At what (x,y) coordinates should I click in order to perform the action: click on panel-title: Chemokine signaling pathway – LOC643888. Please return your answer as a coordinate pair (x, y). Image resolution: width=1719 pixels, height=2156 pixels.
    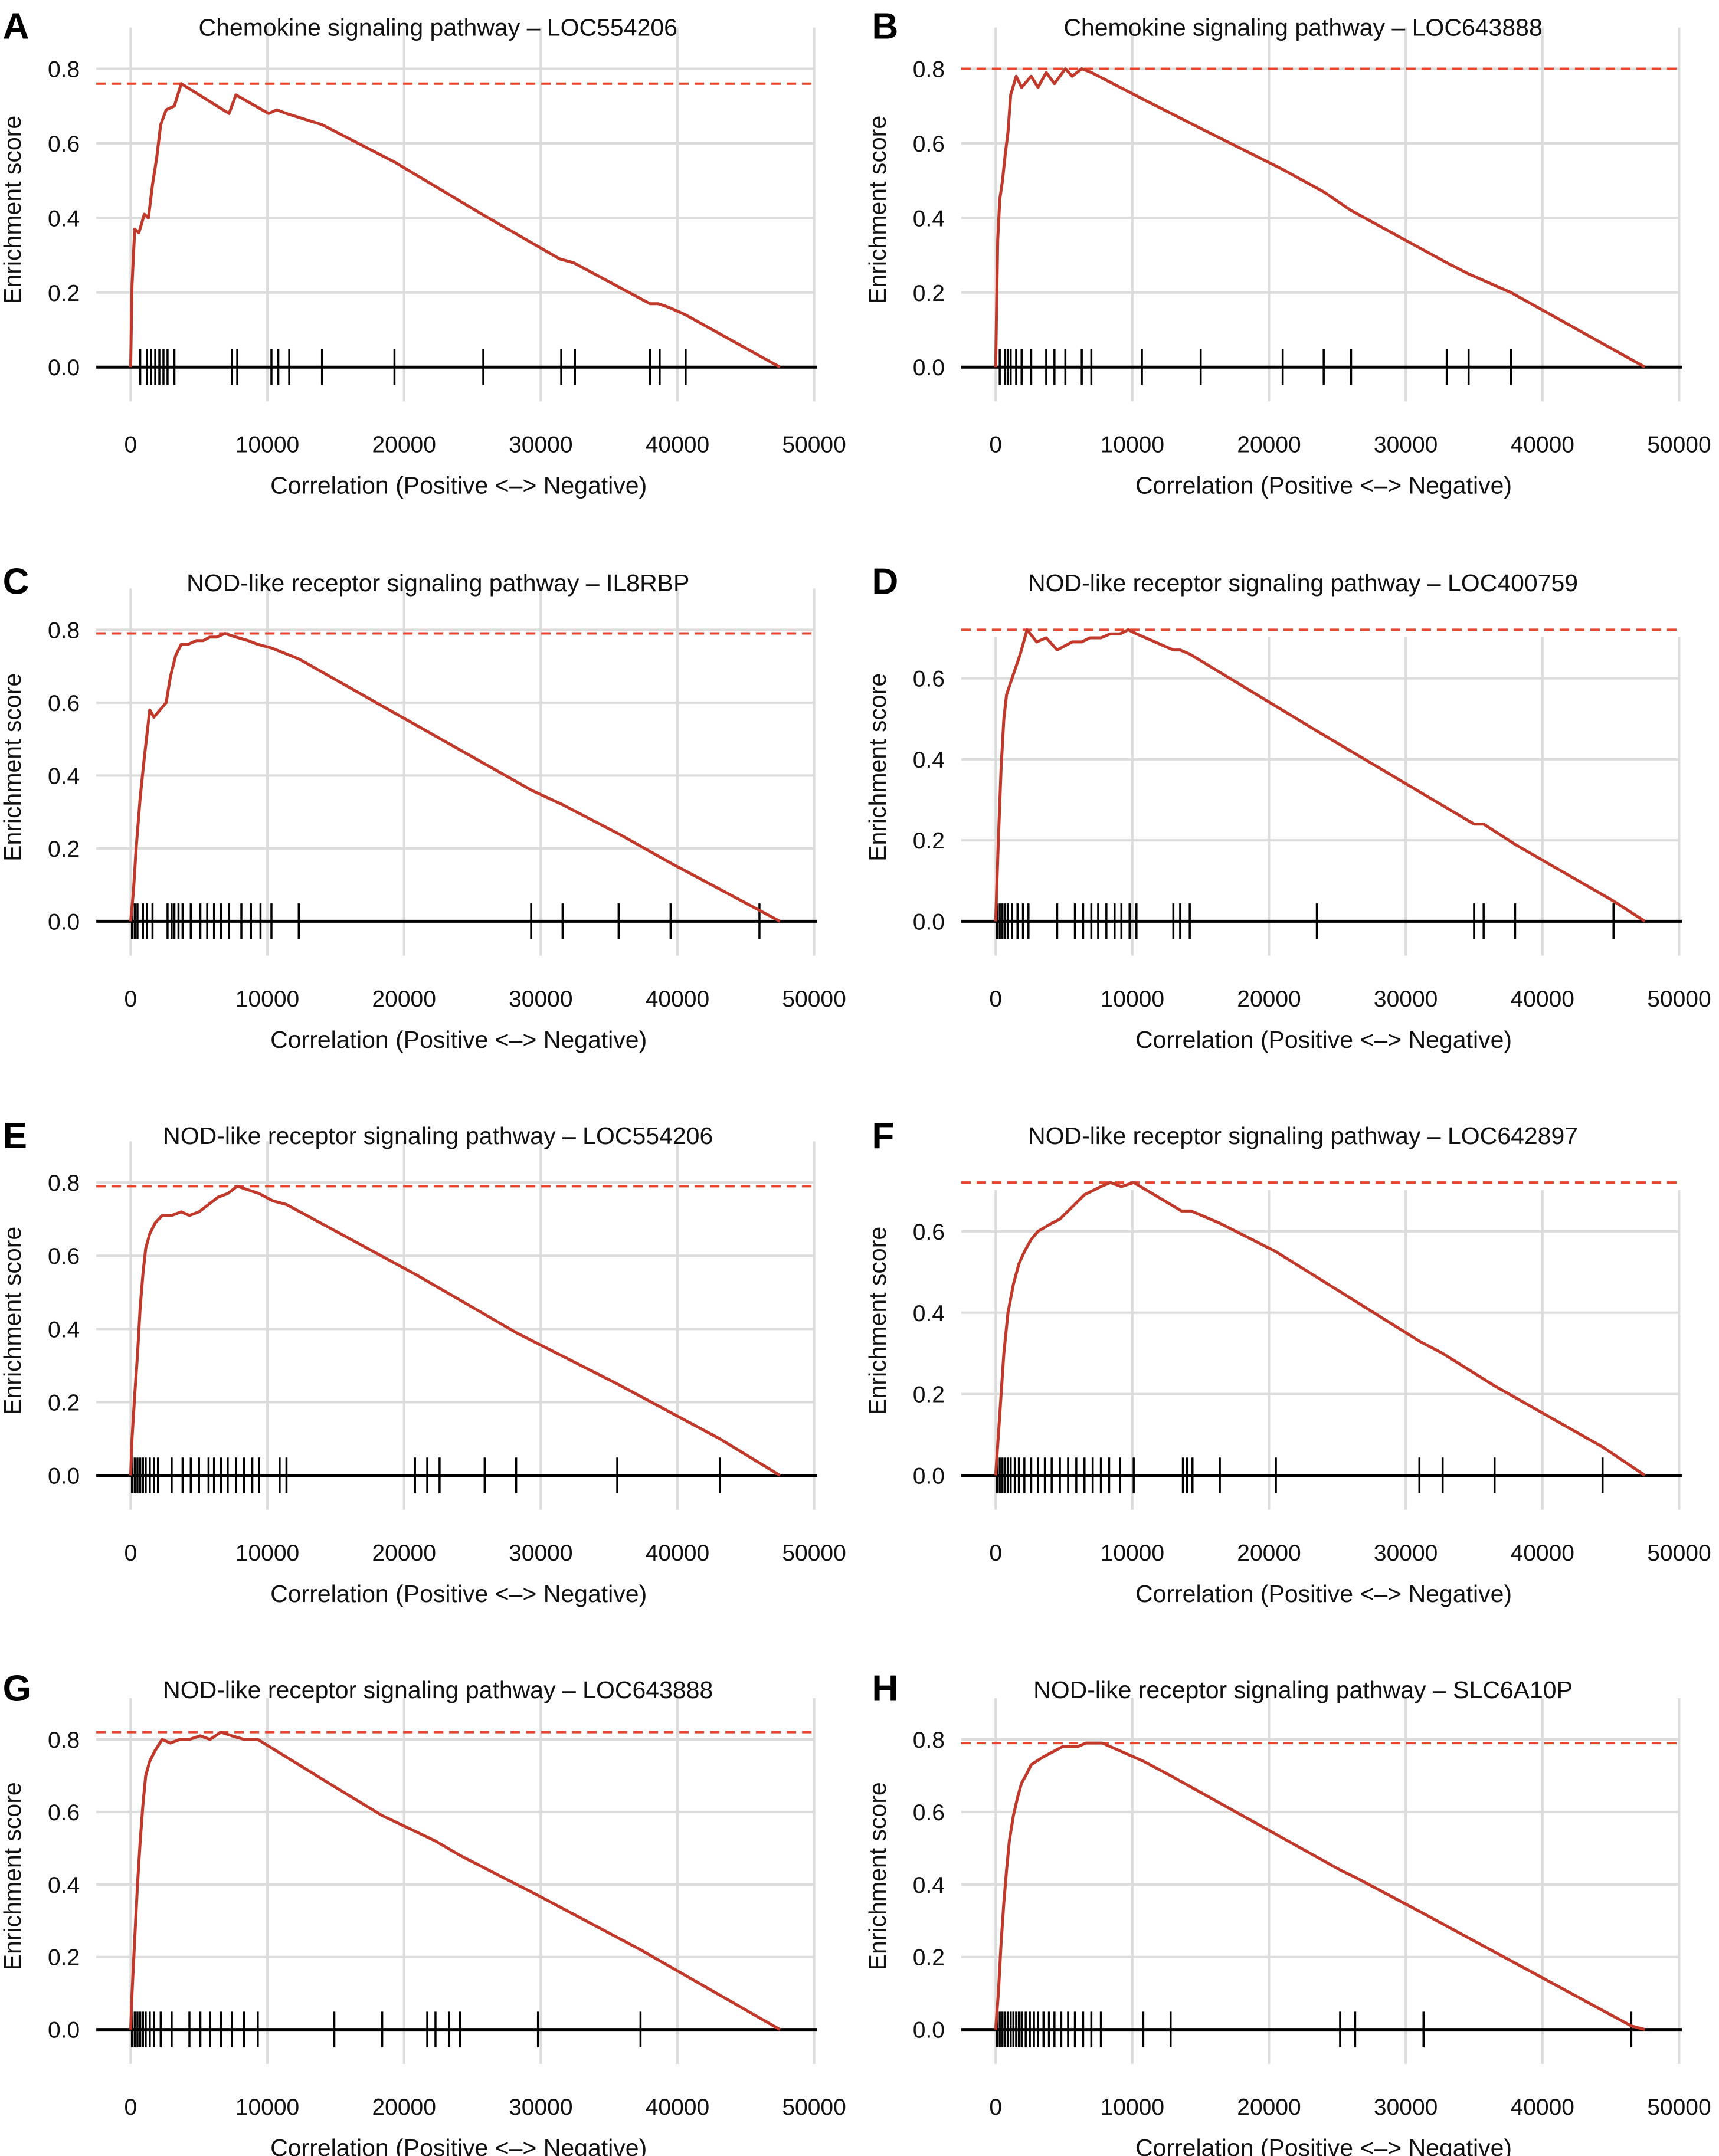
    Looking at the image, I should click on (1302, 27).